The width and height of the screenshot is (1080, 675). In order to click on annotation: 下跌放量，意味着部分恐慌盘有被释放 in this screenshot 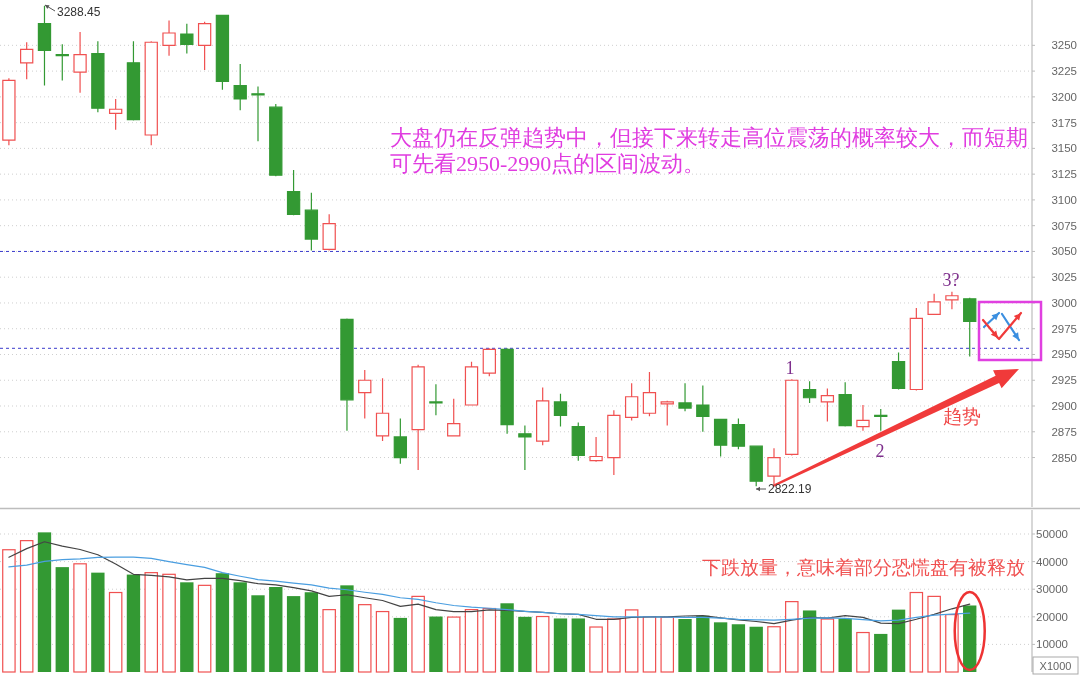, I will do `click(863, 567)`.